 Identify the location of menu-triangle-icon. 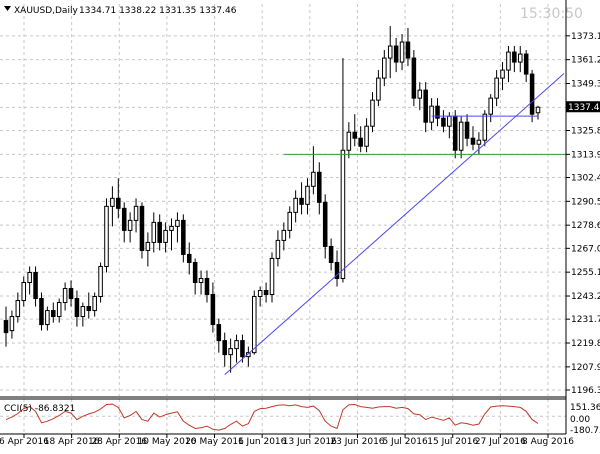
(7, 8).